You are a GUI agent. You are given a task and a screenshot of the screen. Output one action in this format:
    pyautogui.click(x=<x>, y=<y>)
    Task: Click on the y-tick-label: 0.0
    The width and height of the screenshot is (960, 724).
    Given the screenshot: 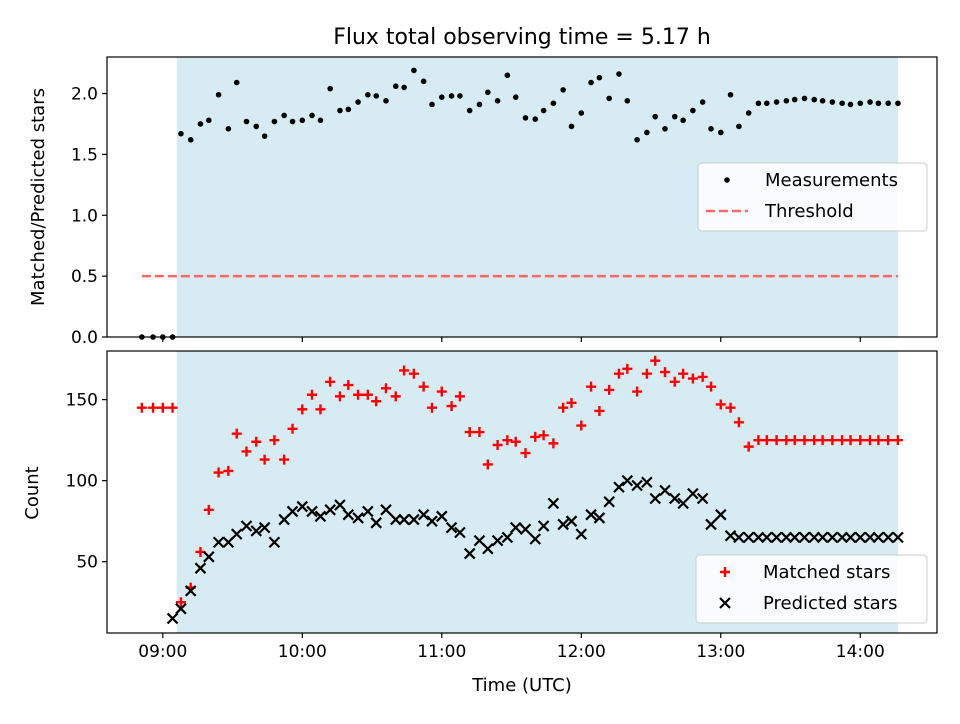 What is the action you would take?
    pyautogui.click(x=84, y=338)
    